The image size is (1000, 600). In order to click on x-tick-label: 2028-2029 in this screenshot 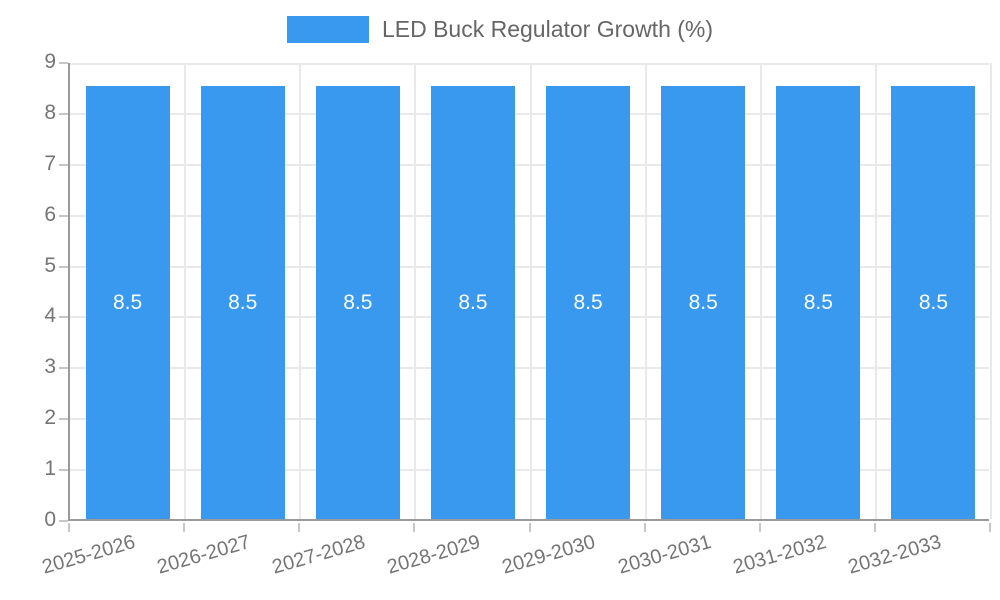, I will do `click(434, 555)`.